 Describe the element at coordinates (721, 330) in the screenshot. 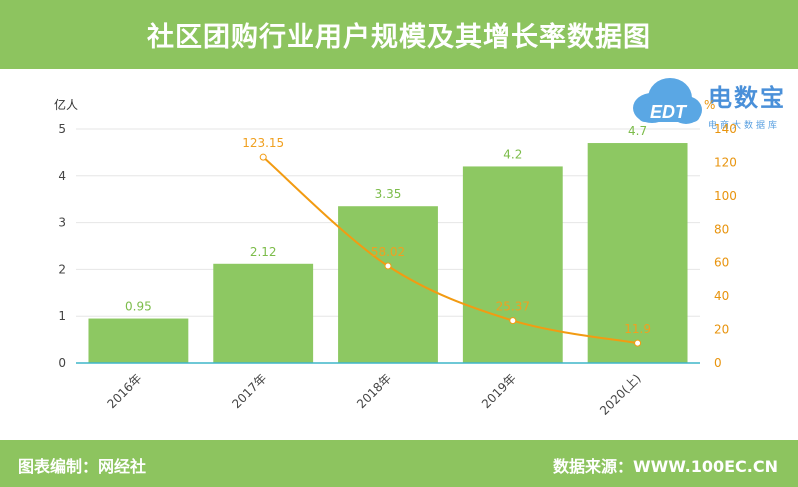

I see `y-right-tick-label: 20` at that location.